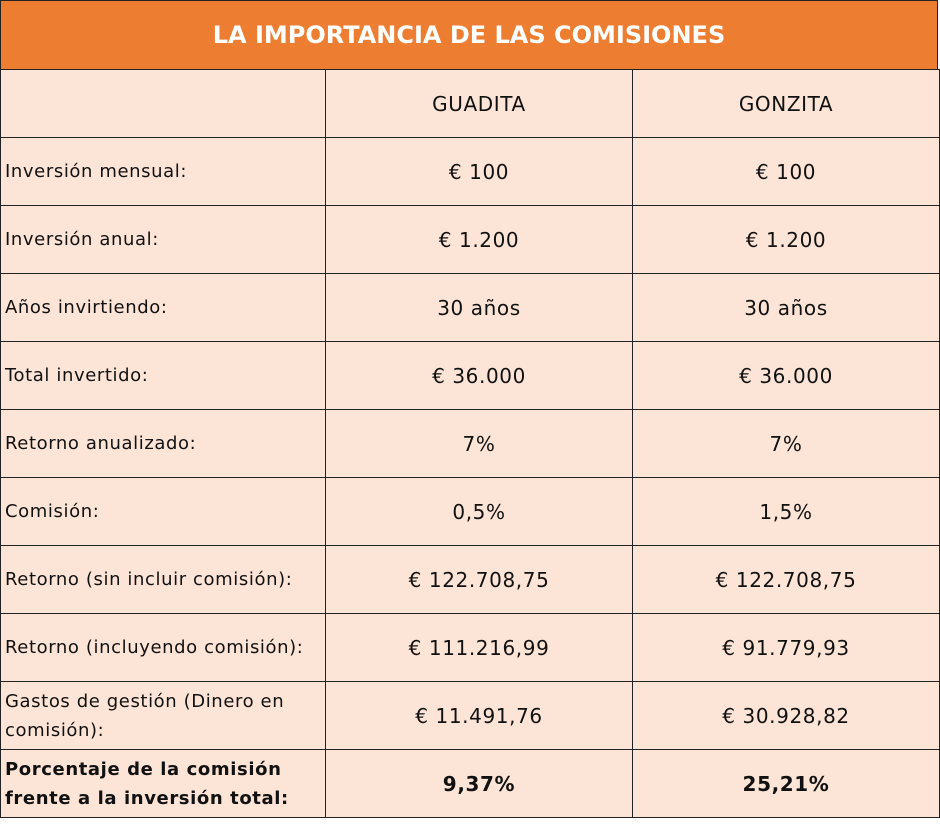 The width and height of the screenshot is (940, 838). What do you see at coordinates (479, 103) in the screenshot?
I see `header-guadita: GUADITA` at bounding box center [479, 103].